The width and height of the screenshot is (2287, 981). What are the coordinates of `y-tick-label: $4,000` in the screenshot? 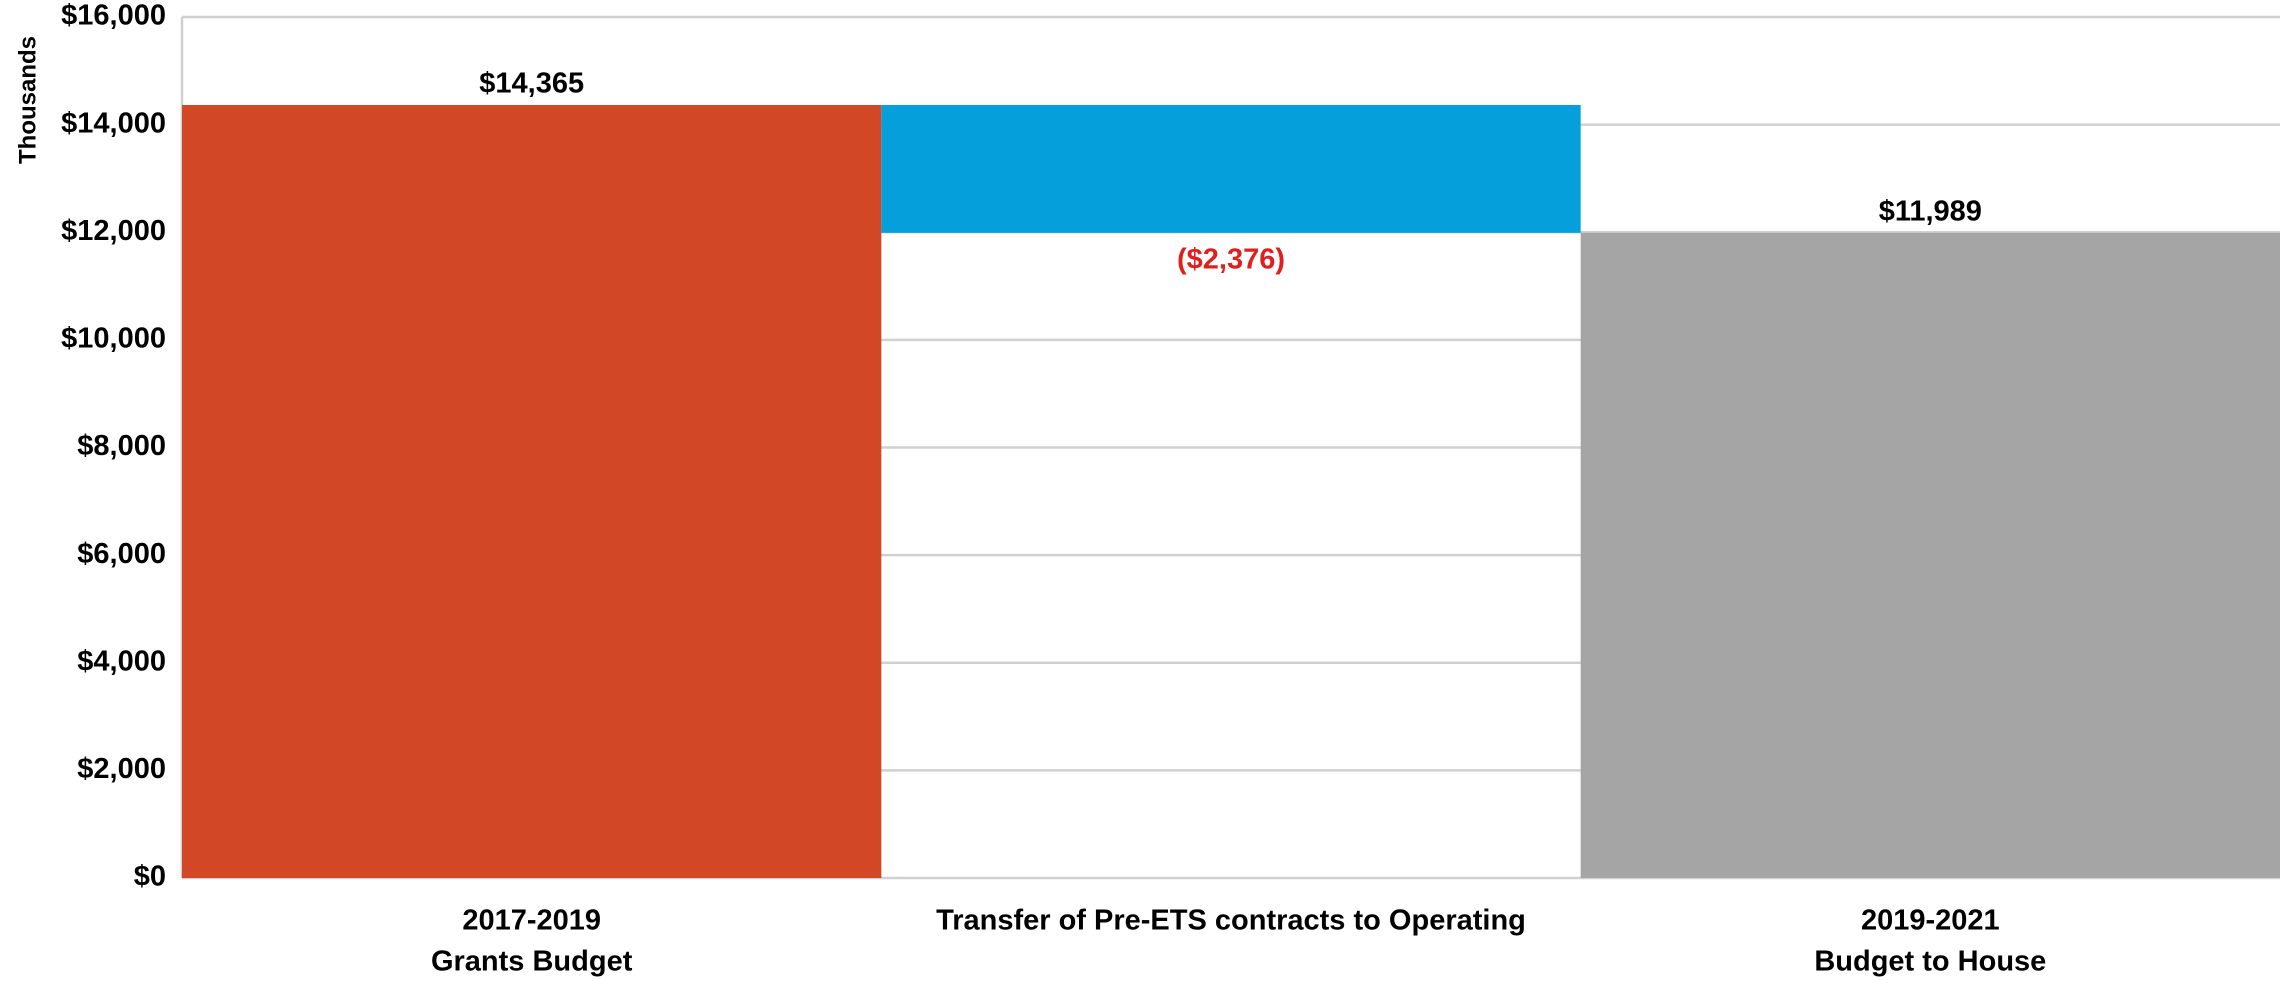 It's located at (121, 661).